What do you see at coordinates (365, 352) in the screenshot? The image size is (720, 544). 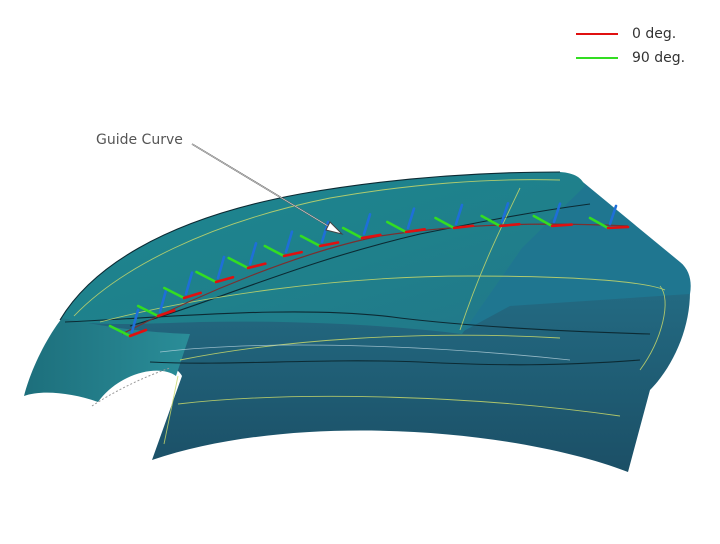 I see `seam-line` at bounding box center [365, 352].